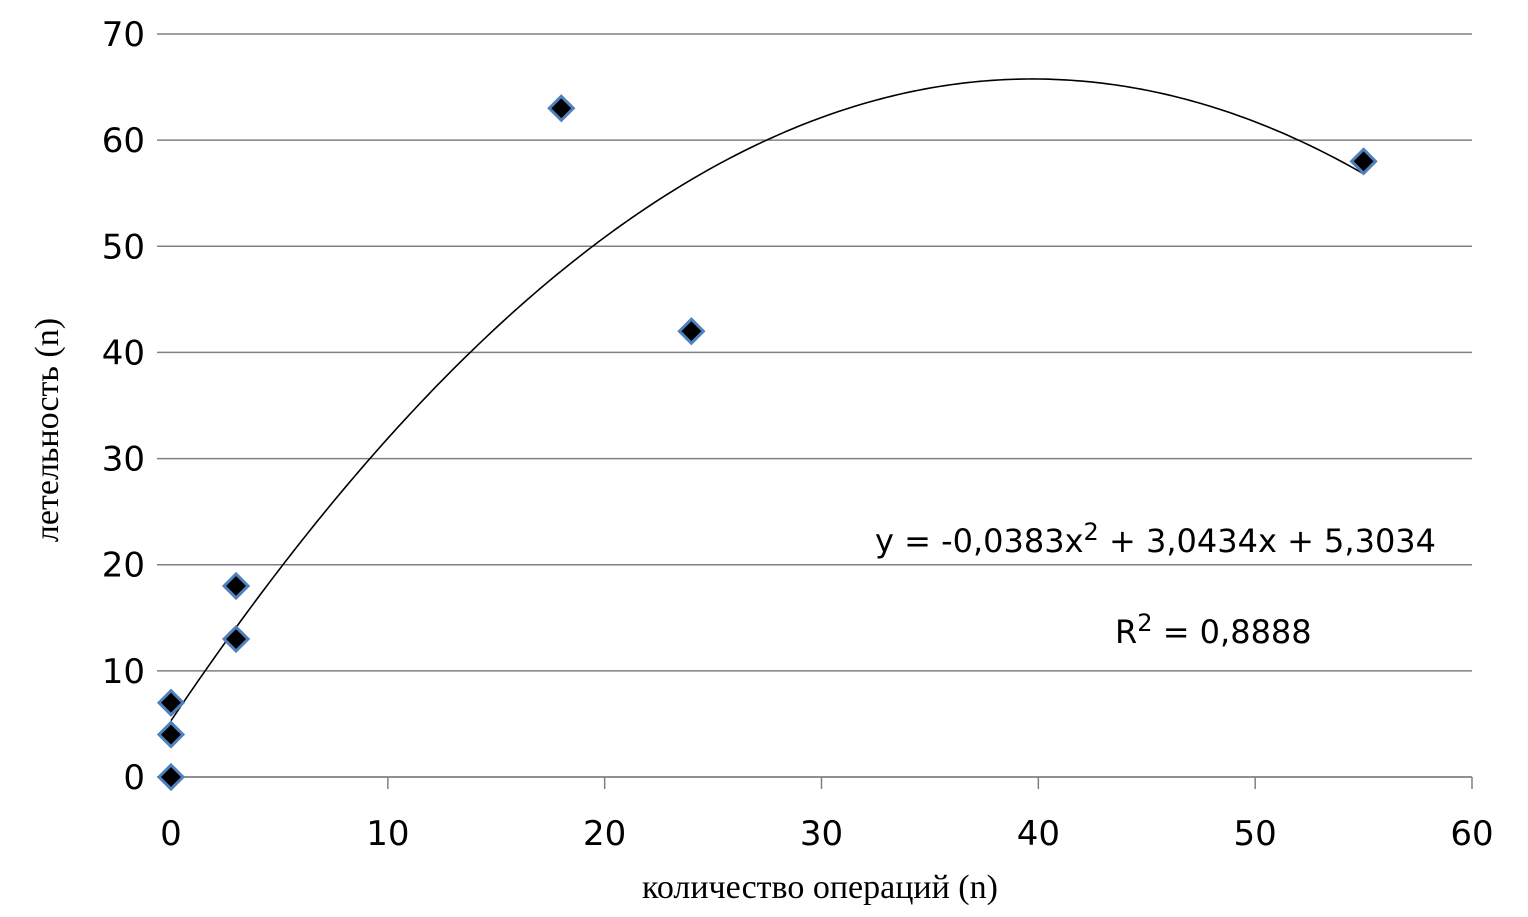  I want to click on x-tick-label-60: 60, so click(1471, 834).